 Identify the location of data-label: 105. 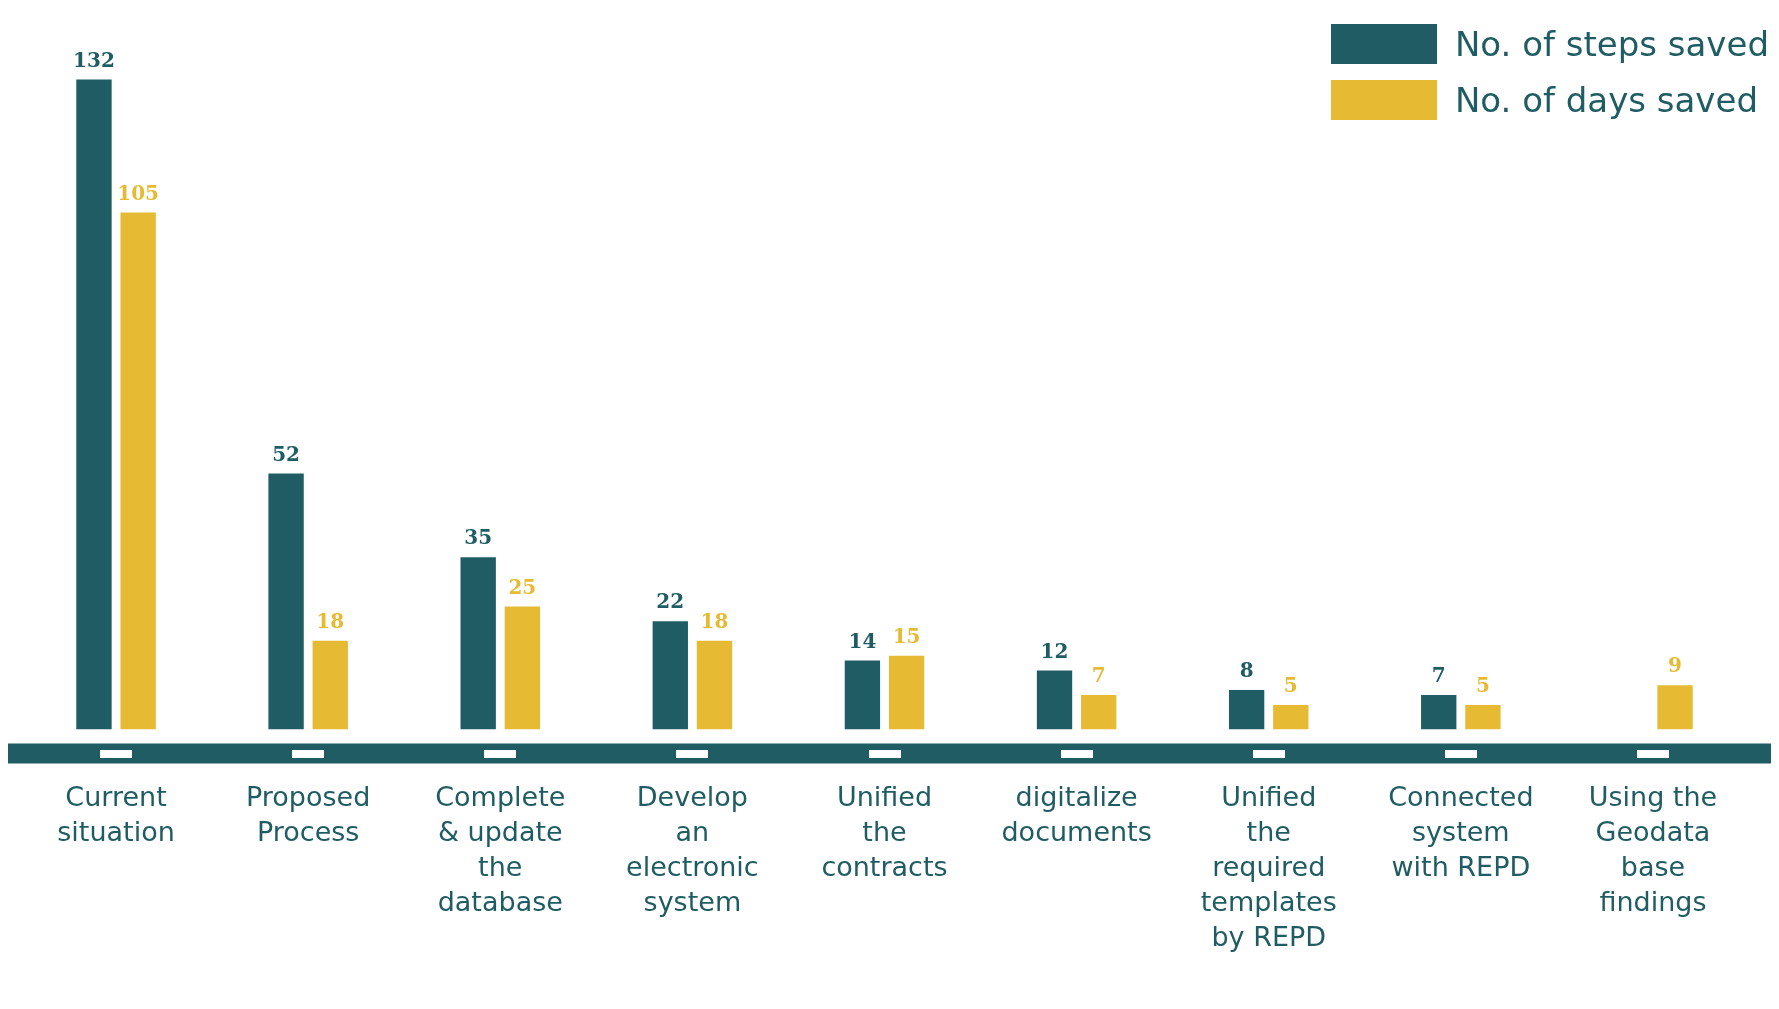
(138, 192).